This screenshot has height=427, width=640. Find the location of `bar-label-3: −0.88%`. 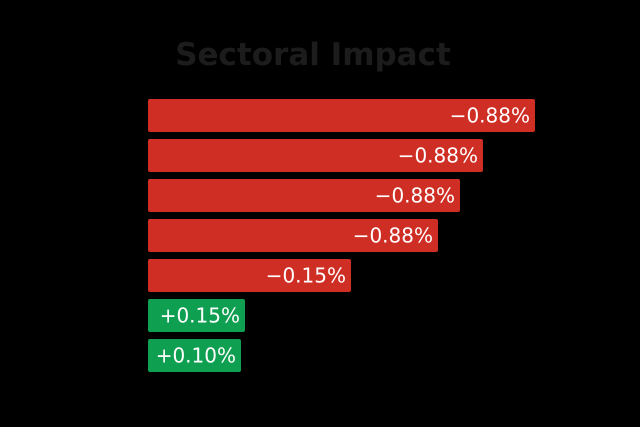

bar-label-3: −0.88% is located at coordinates (415, 196).